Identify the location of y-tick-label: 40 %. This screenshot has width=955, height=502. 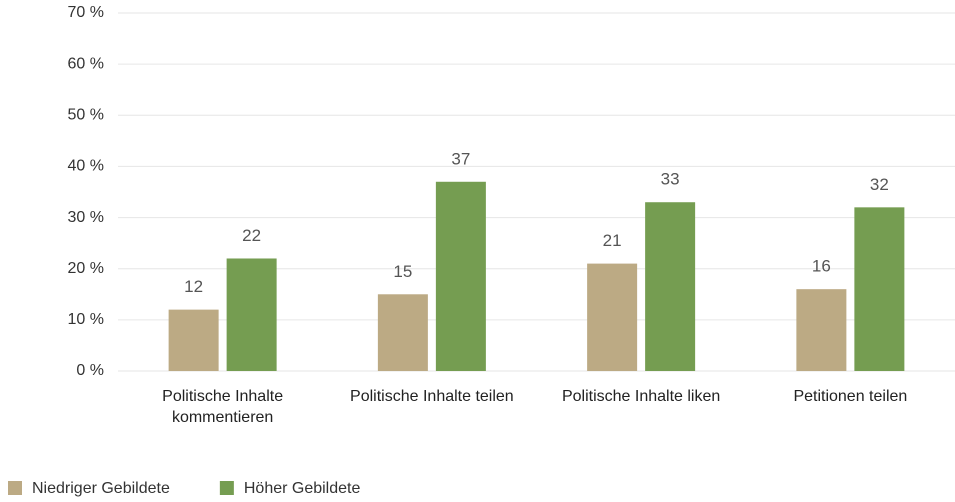
(86, 166).